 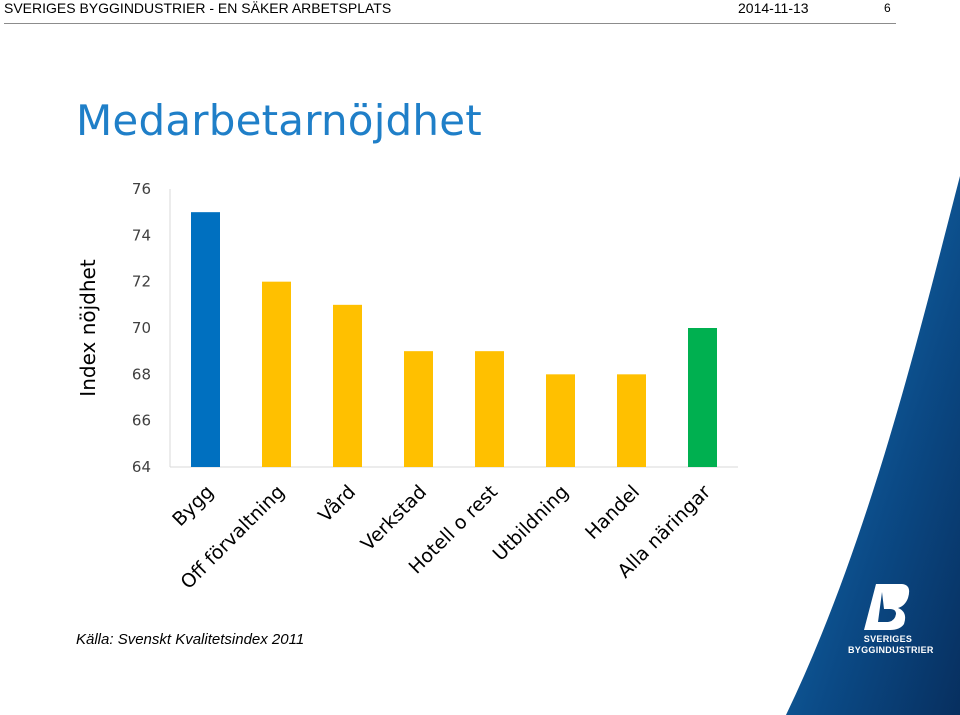 What do you see at coordinates (394, 518) in the screenshot?
I see `category-label: Verkstad` at bounding box center [394, 518].